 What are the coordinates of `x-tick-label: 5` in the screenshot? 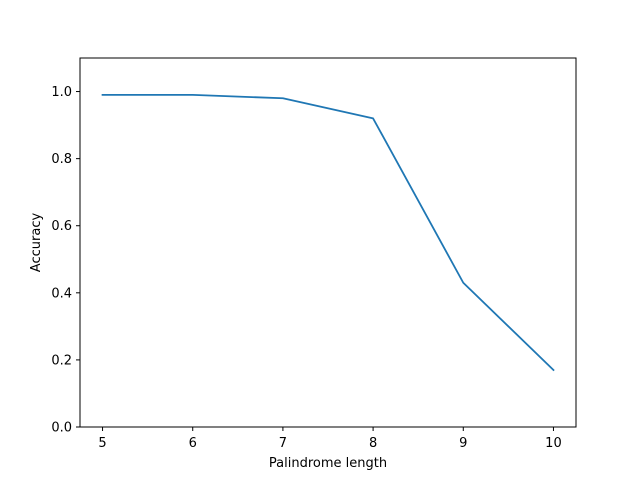 It's located at (102, 443).